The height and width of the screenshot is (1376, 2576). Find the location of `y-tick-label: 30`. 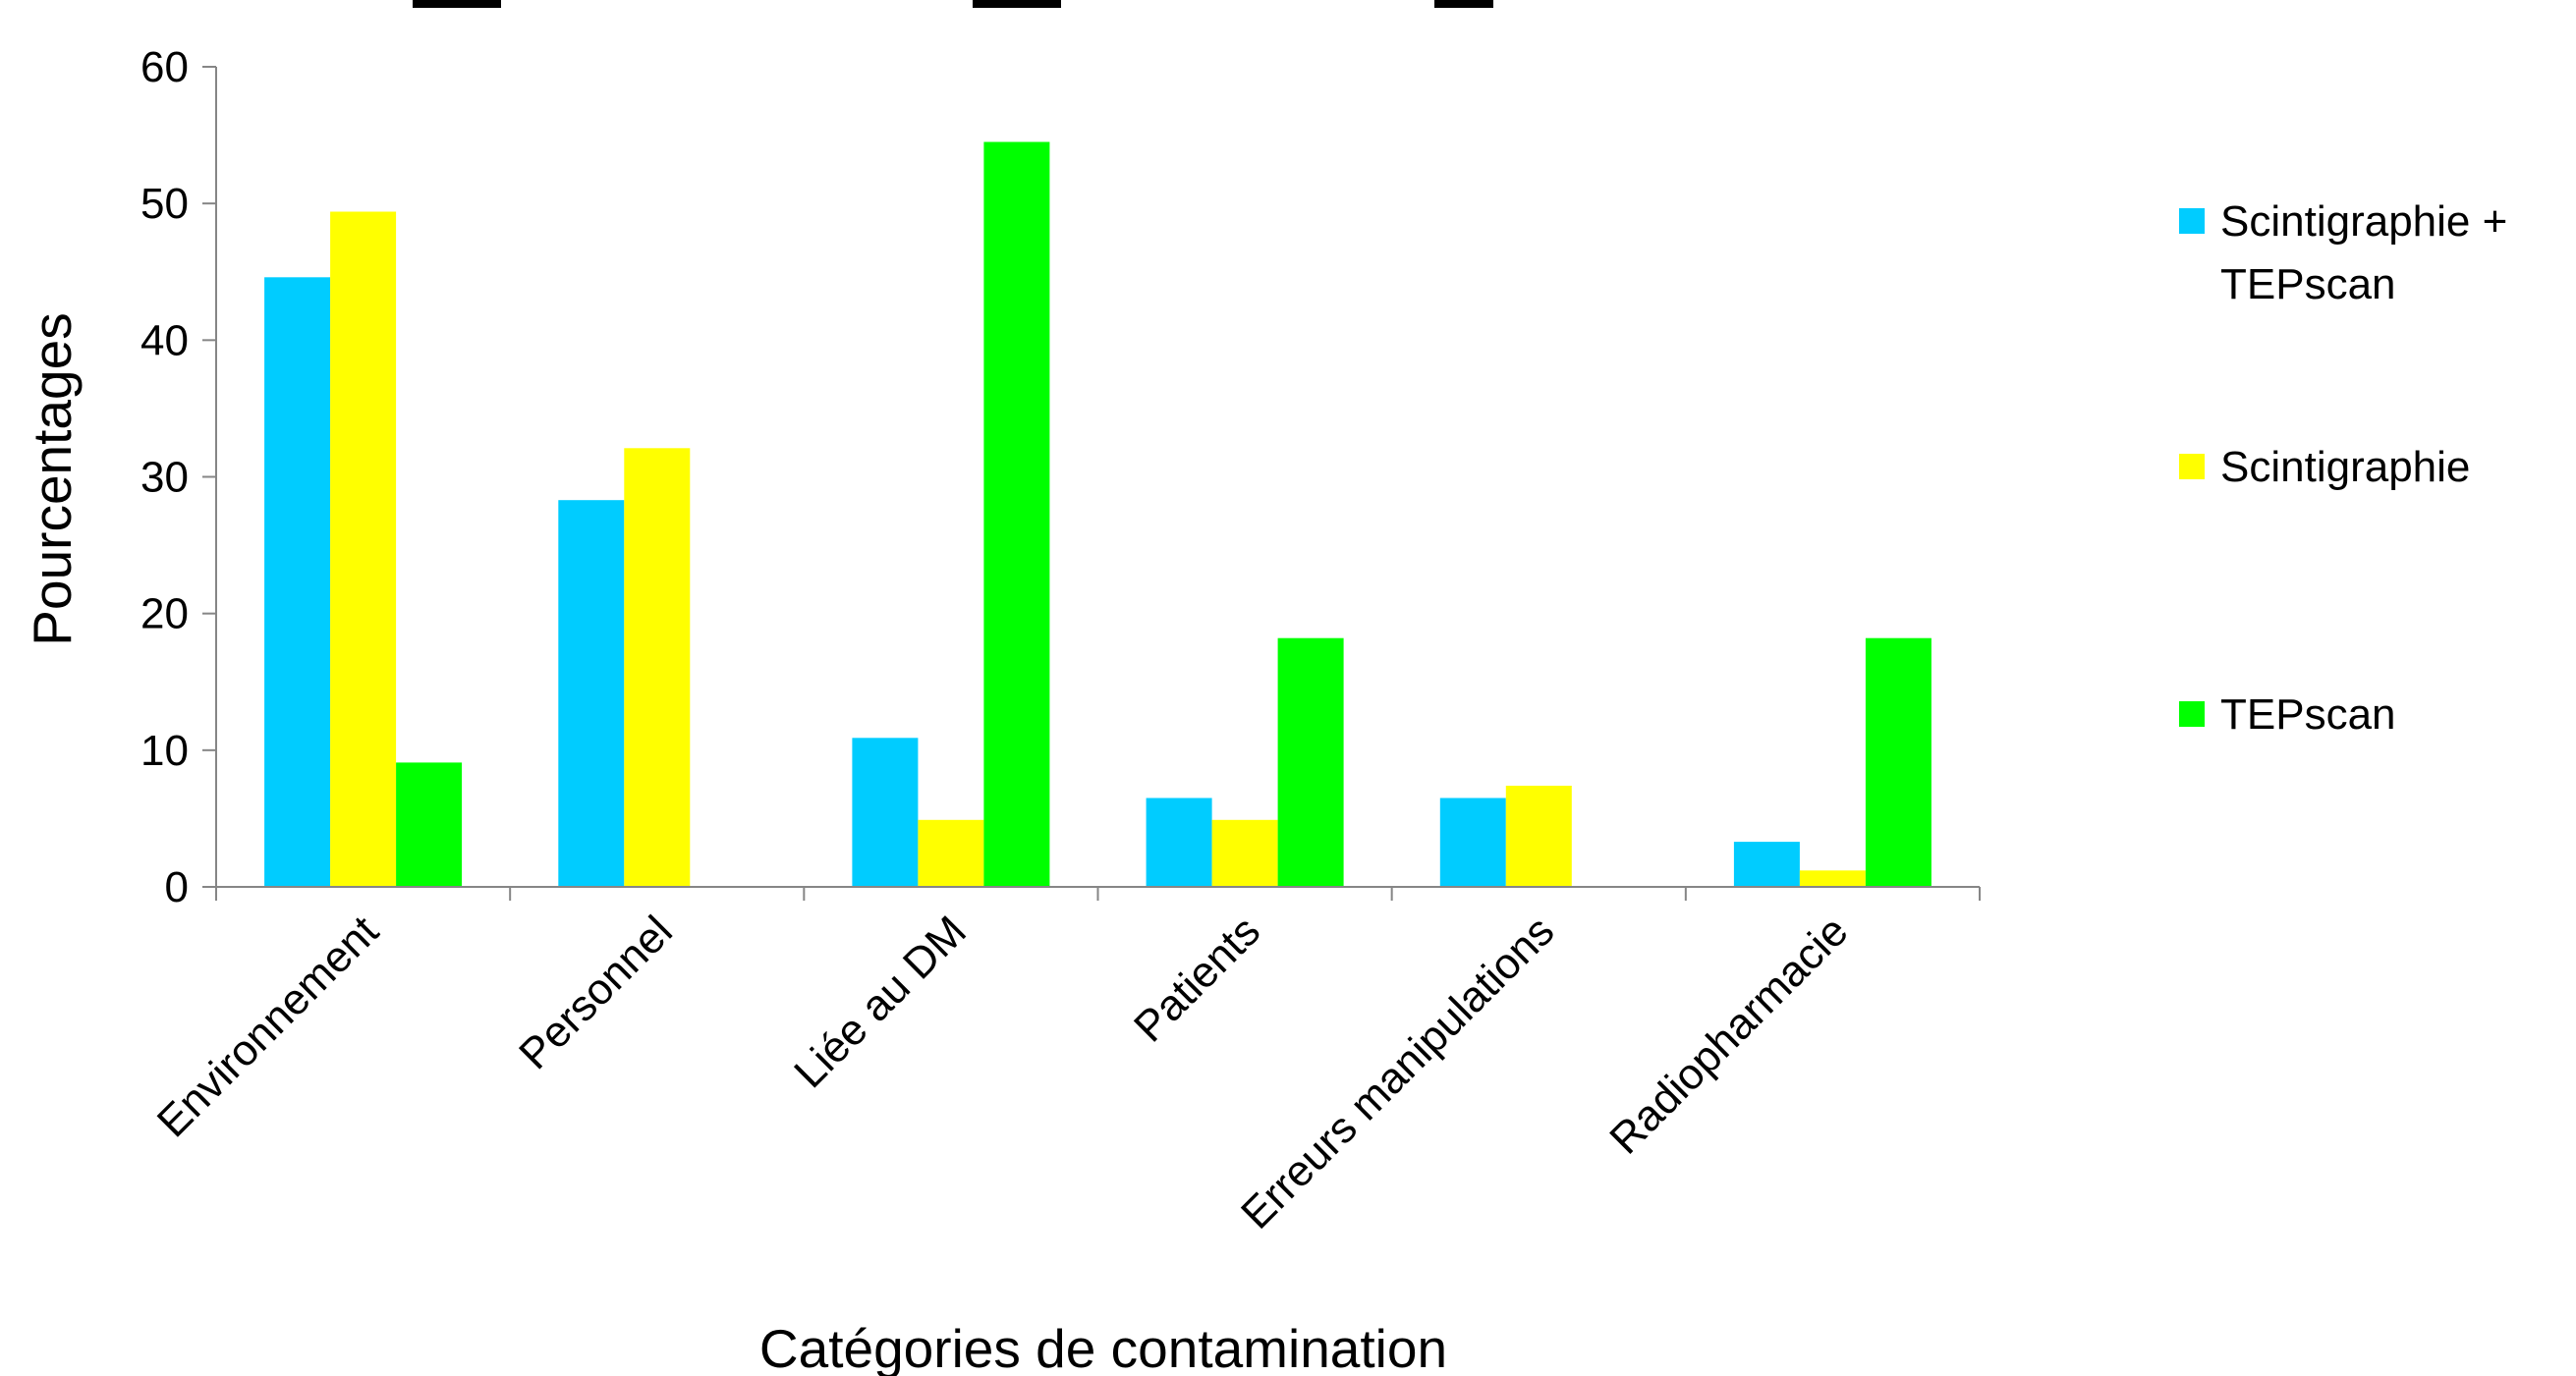

y-tick-label: 30 is located at coordinates (164, 478).